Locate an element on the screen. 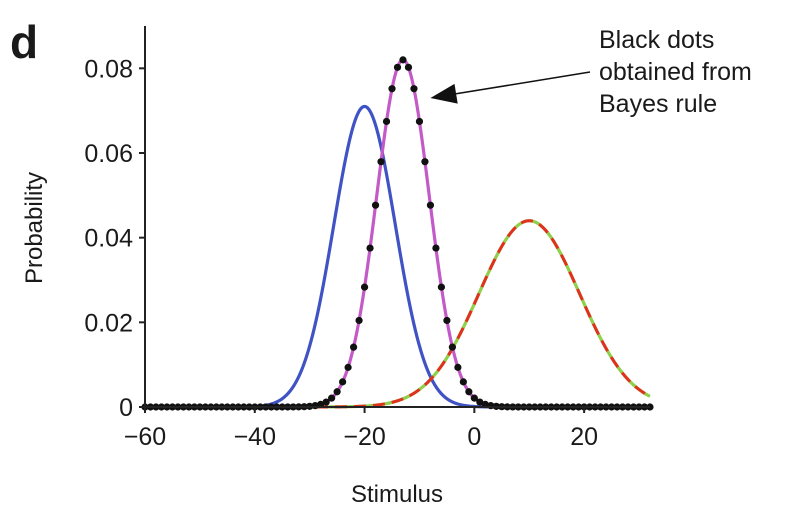  y-tick-label: 0.04 is located at coordinates (108, 239).